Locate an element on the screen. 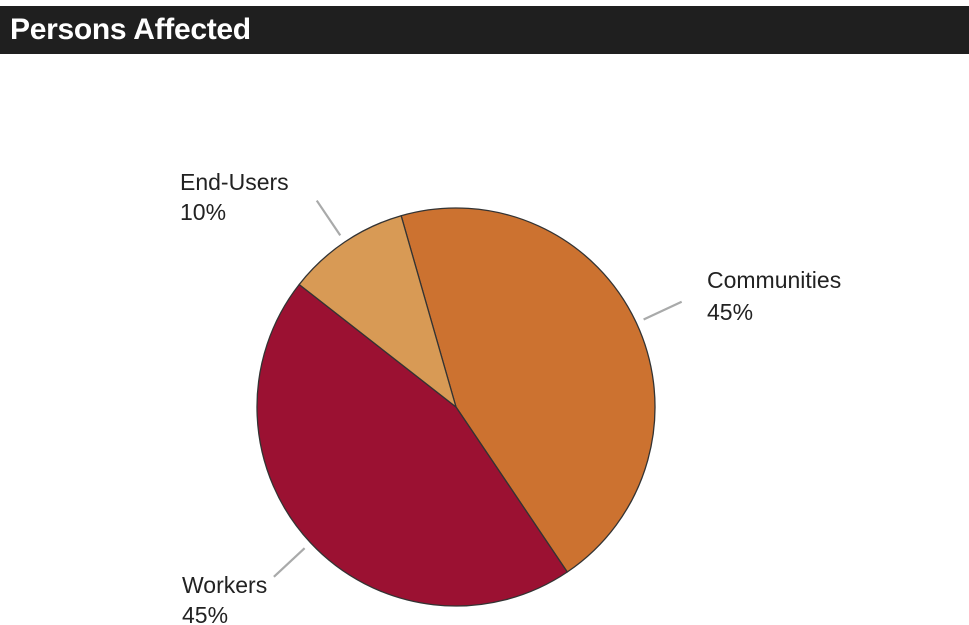  pie-slice-end-users is located at coordinates (377, 311).